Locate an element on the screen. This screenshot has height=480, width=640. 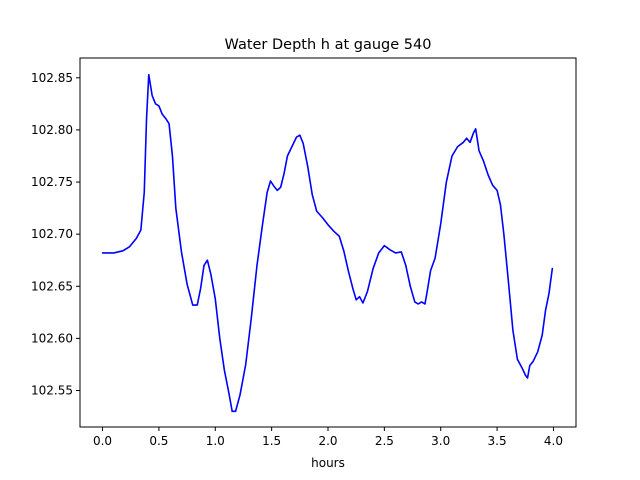
chart-title: Water Depth h at gauge 540 is located at coordinates (328, 45).